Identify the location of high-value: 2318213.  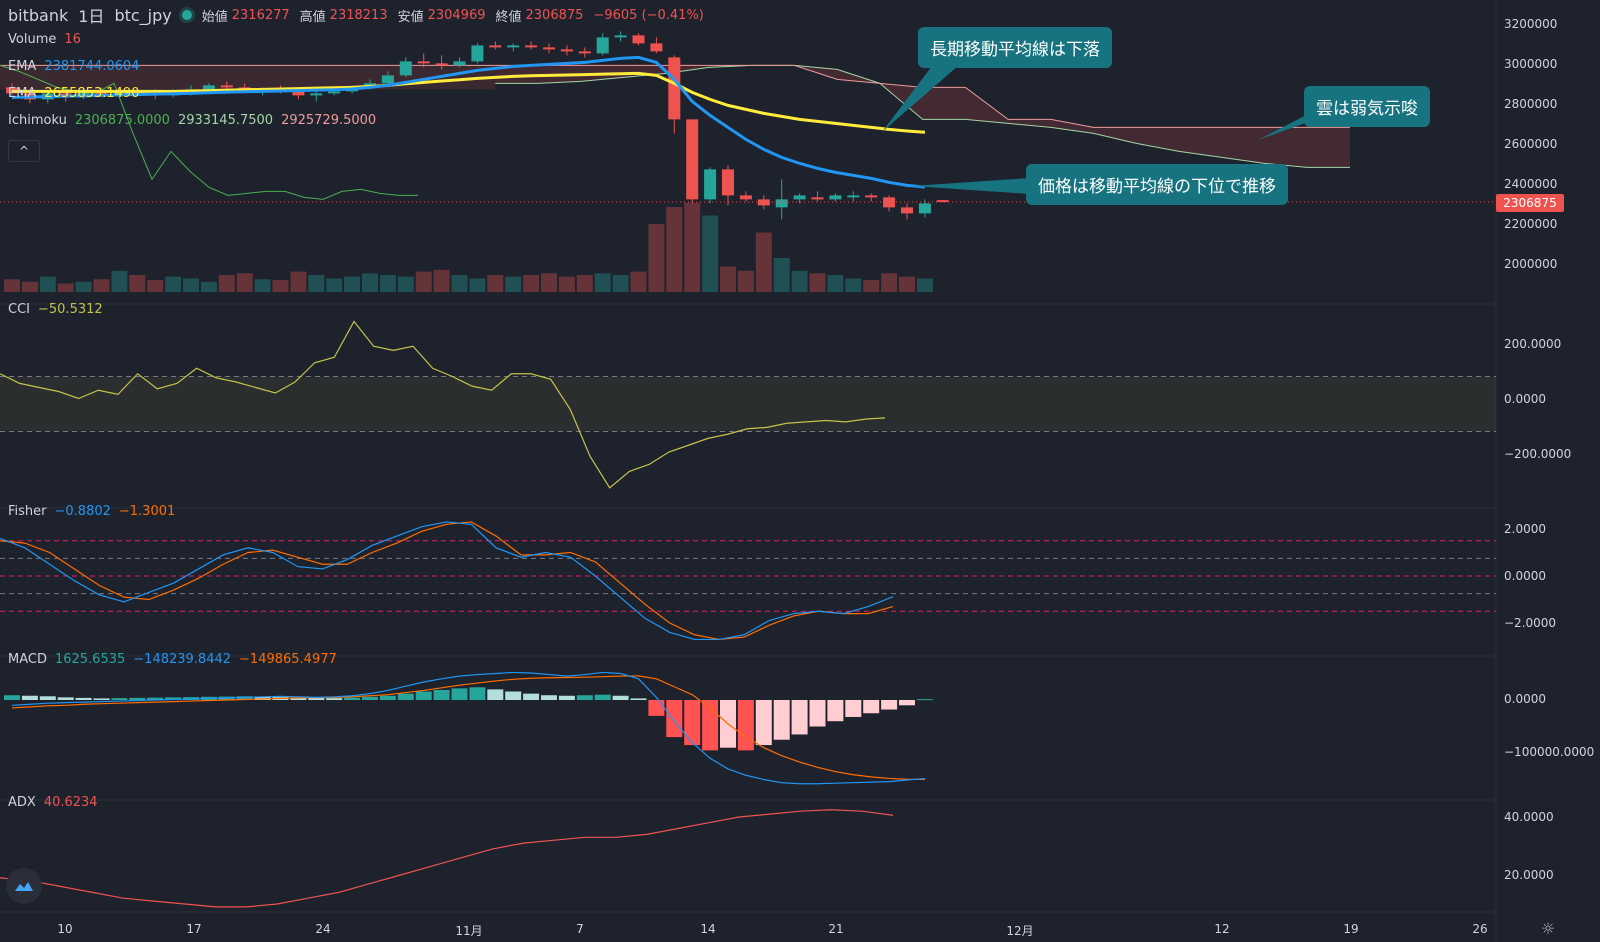
(358, 15).